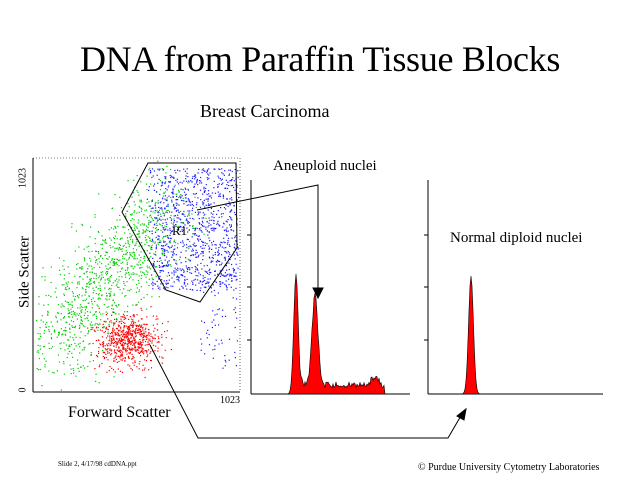 The height and width of the screenshot is (480, 640). What do you see at coordinates (24, 272) in the screenshot?
I see `scatter-y-label: Side Scatter` at bounding box center [24, 272].